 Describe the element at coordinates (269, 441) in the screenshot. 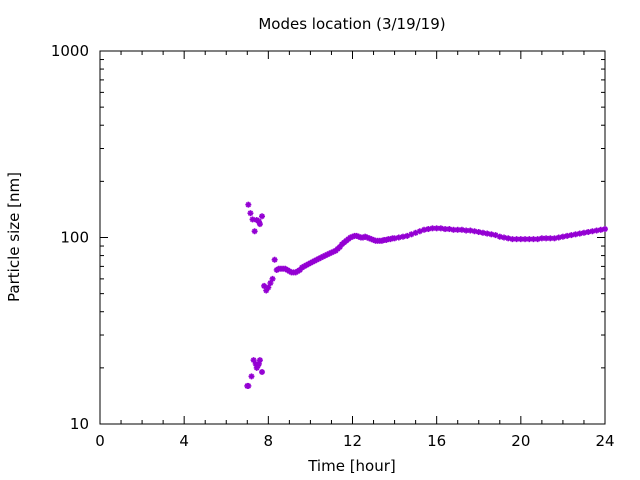

I see `x-tick-label: 8` at that location.